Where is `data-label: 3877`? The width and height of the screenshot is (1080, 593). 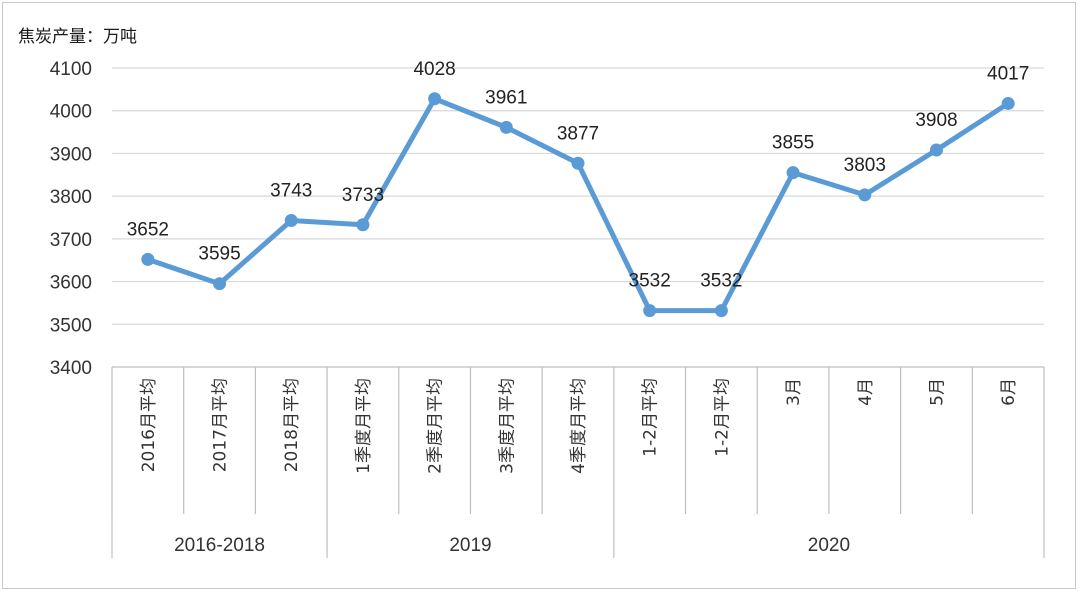
data-label: 3877 is located at coordinates (578, 133).